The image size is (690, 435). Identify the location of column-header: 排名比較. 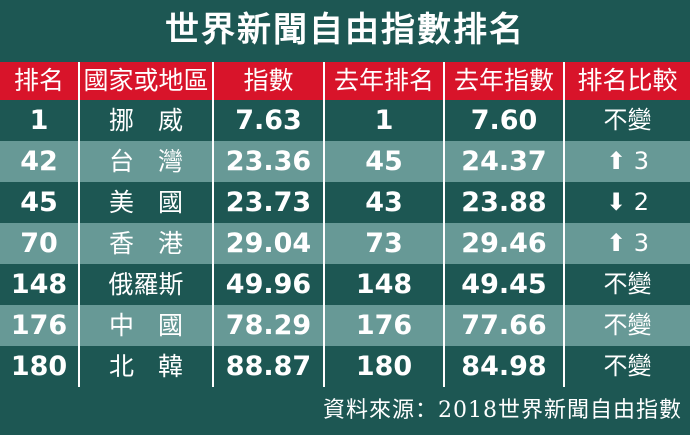
(626, 81).